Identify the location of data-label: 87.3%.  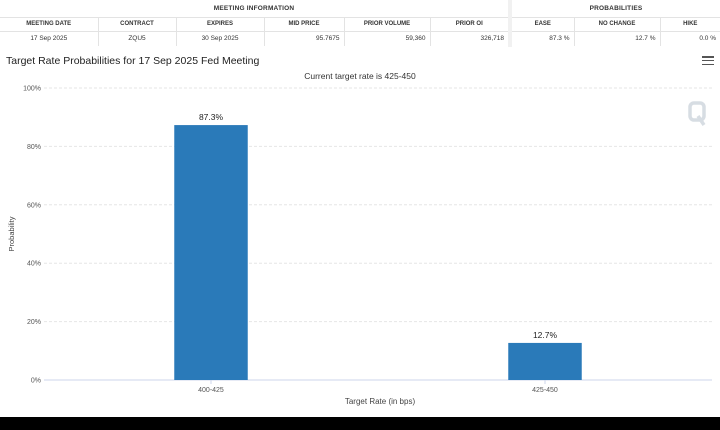
(211, 117).